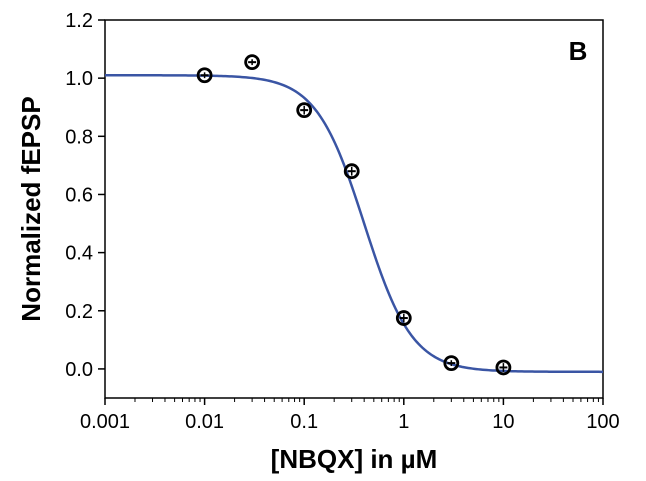 The image size is (646, 481). I want to click on x-axis-title: [NBQX] in µM, so click(354, 459).